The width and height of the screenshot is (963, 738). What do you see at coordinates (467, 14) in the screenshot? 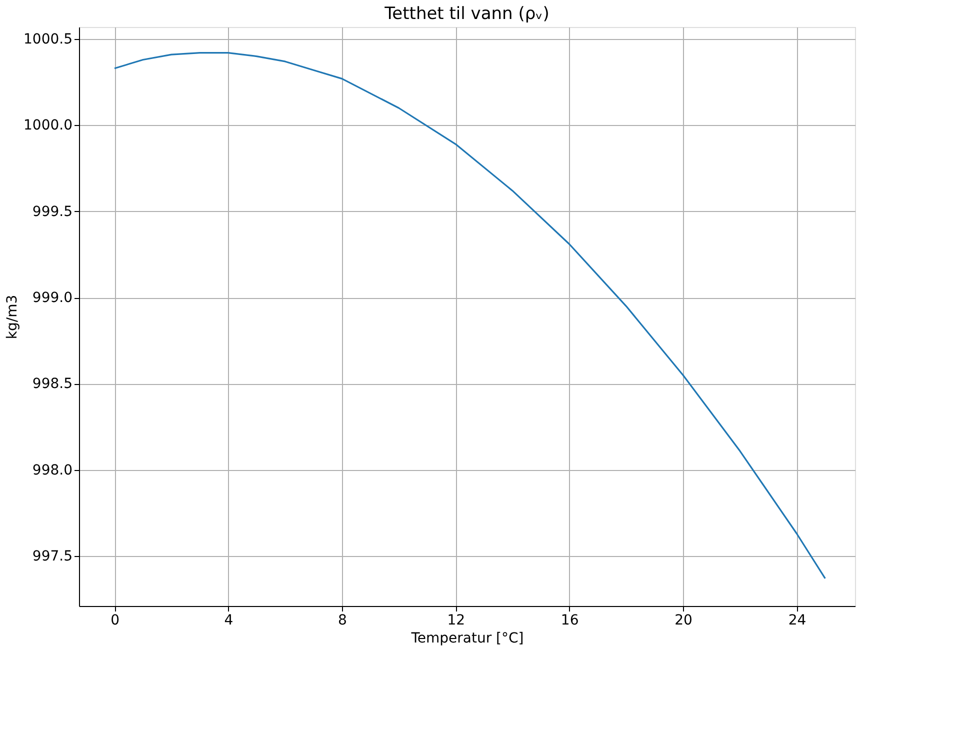
I see `chart-title: Tetthet til vann (ρᵥ)` at bounding box center [467, 14].